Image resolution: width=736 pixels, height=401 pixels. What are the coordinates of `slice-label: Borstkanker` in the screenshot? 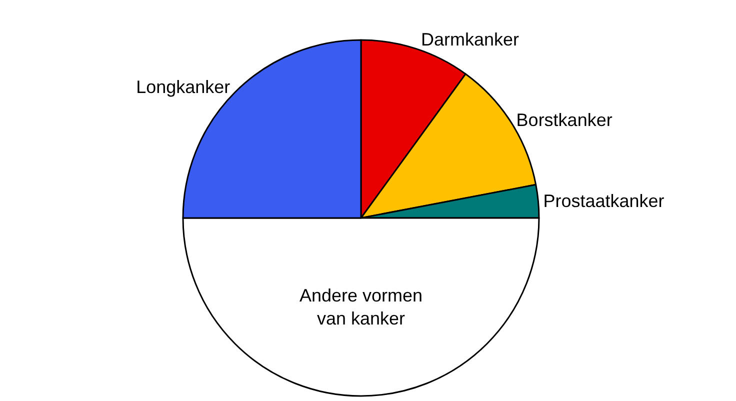 It's located at (564, 120).